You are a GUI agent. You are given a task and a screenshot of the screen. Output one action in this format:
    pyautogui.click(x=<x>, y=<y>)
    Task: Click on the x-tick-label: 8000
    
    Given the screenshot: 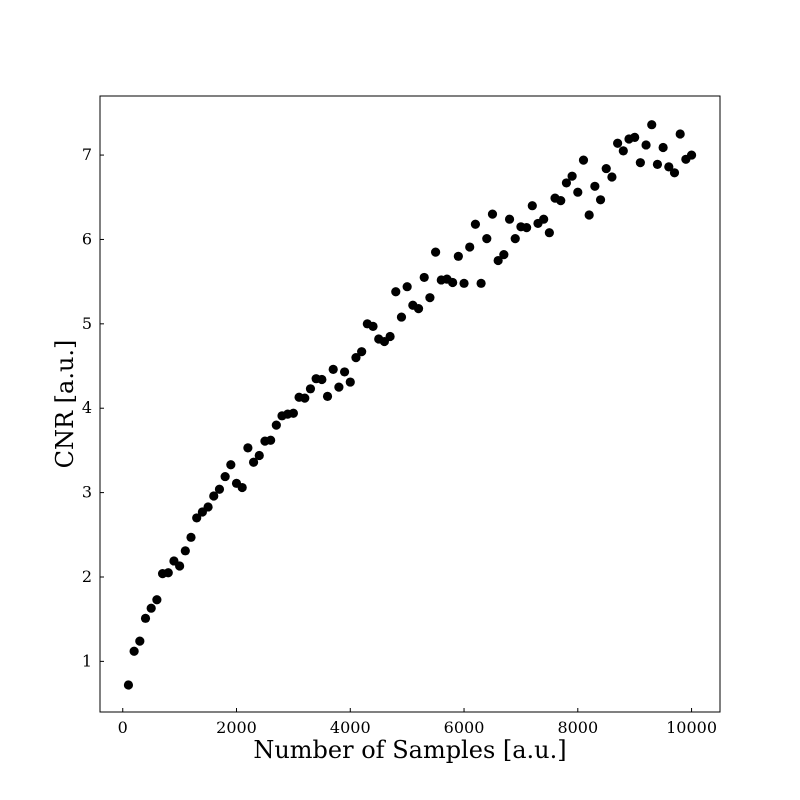 What is the action you would take?
    pyautogui.click(x=577, y=727)
    